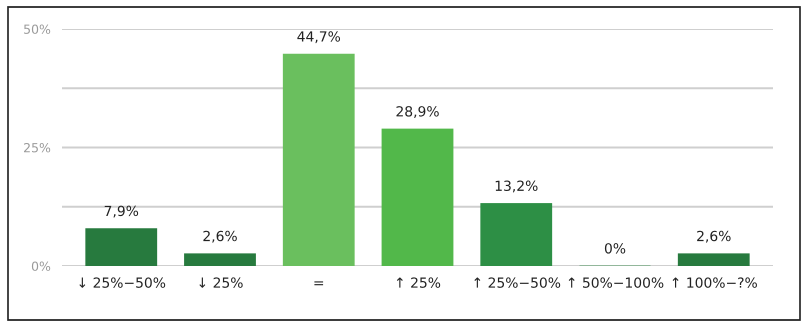  I want to click on data-label: 28,9%, so click(417, 112).